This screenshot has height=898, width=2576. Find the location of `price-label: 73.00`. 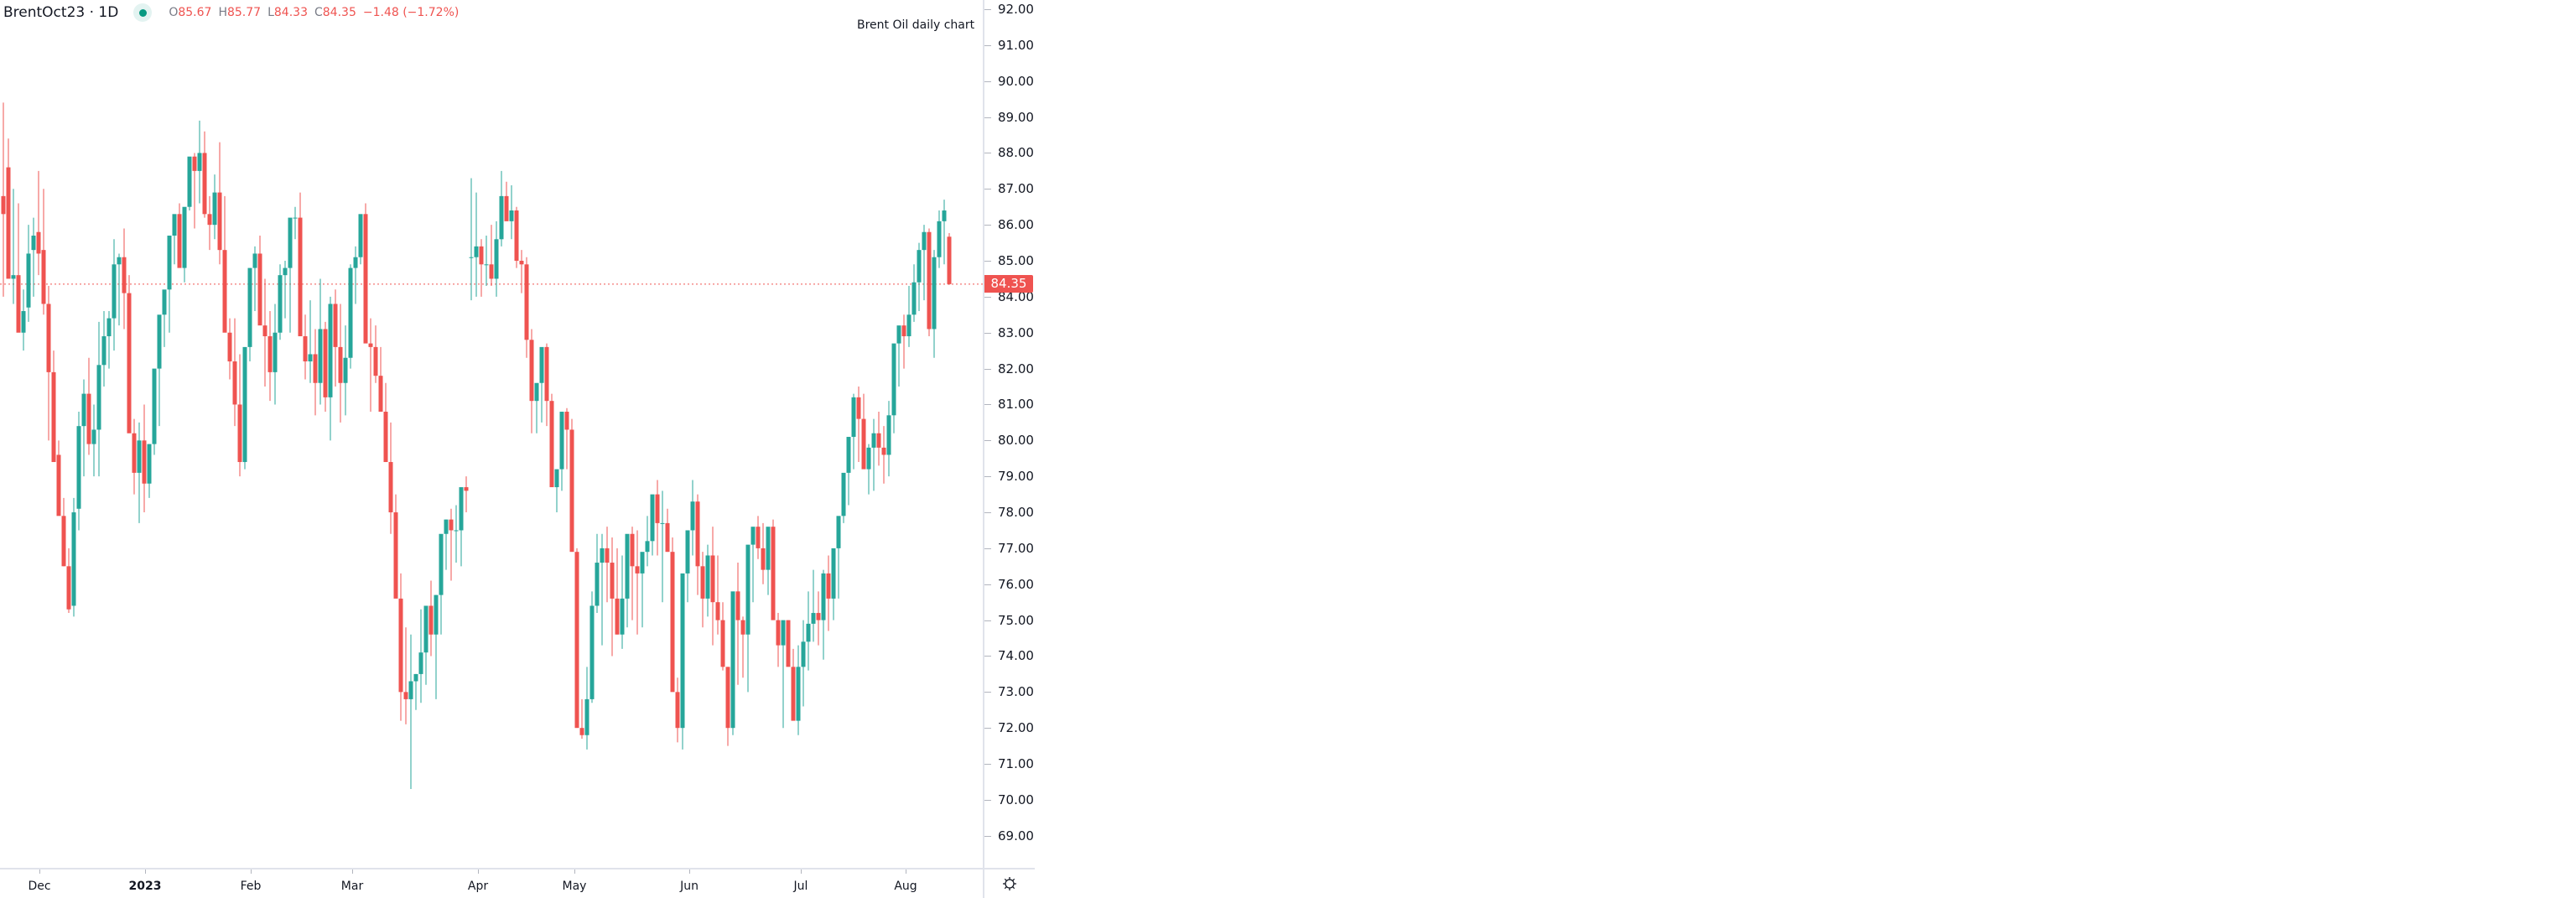

price-label: 73.00 is located at coordinates (1016, 692).